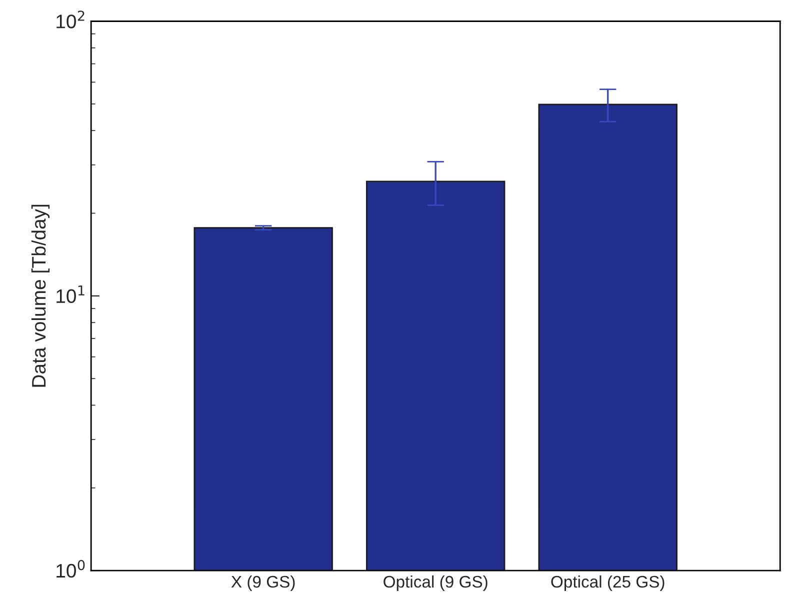 Image resolution: width=792 pixels, height=607 pixels. Describe the element at coordinates (436, 583) in the screenshot. I see `x-tick-label: Optical (9 GS)` at that location.